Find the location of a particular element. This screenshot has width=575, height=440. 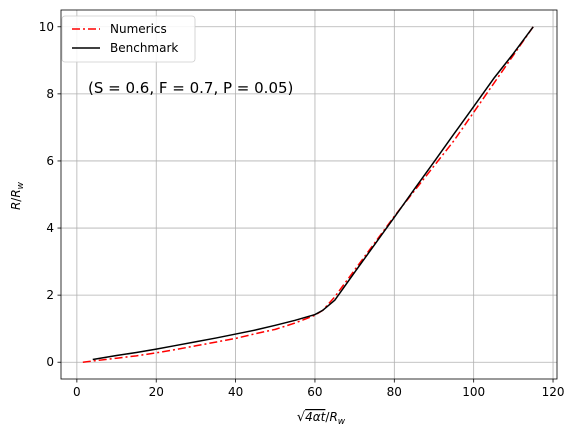

x-tick-label: 40 is located at coordinates (235, 392).